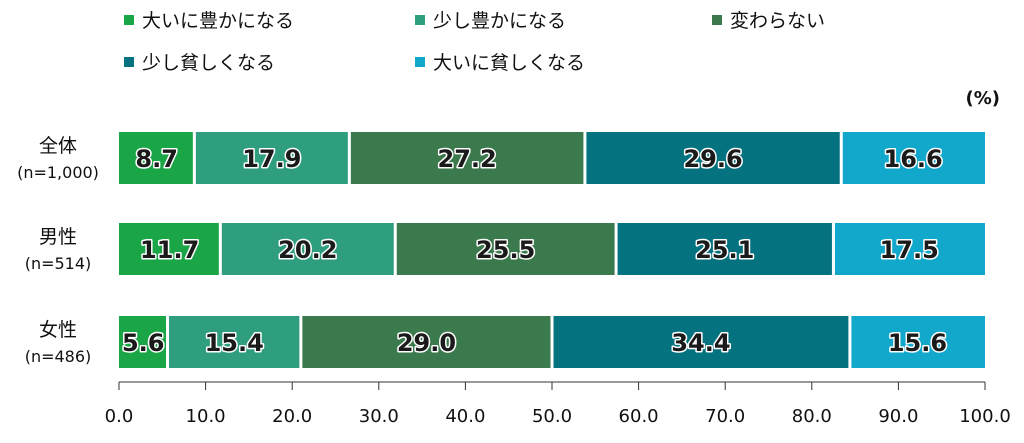 Image resolution: width=1024 pixels, height=443 pixels. What do you see at coordinates (58, 237) in the screenshot?
I see `category-label: 男性` at bounding box center [58, 237].